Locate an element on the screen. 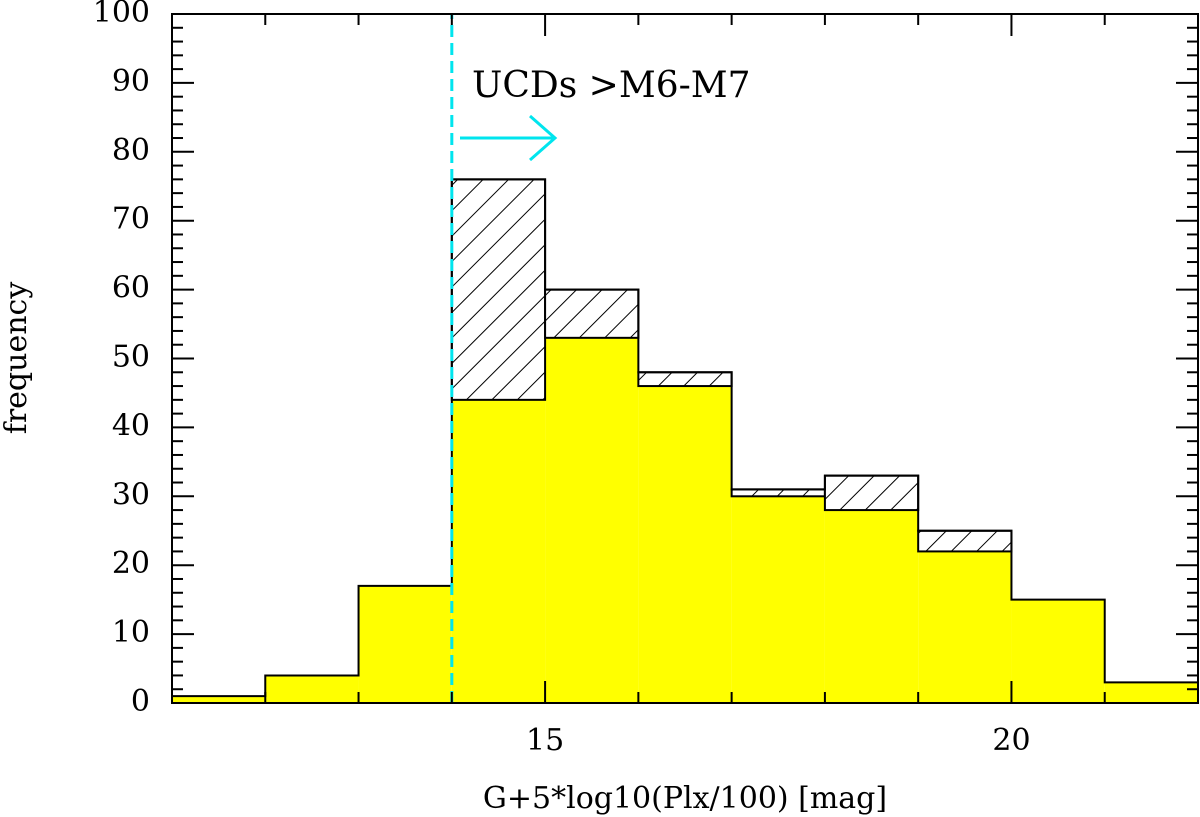  x-axis-label: G+5*log10(Plx/100) [mag] is located at coordinates (685, 798).